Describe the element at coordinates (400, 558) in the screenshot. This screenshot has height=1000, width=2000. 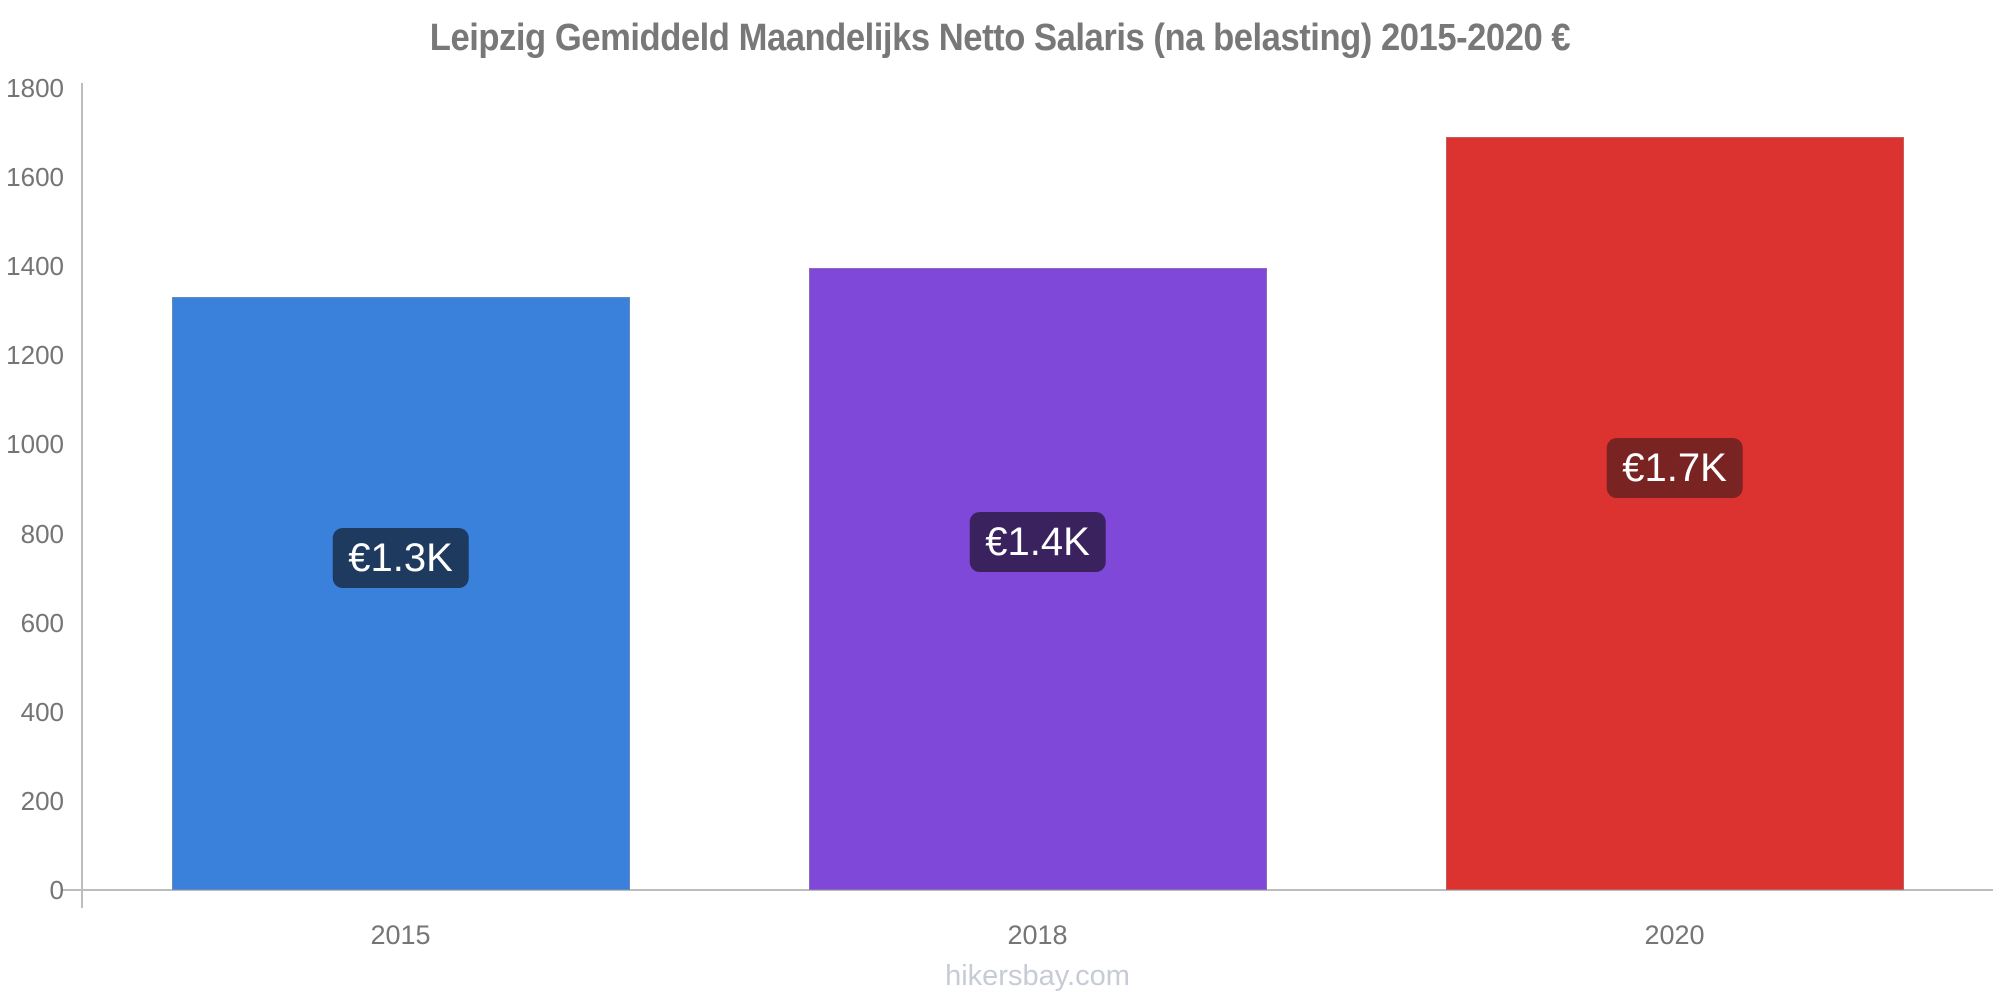
I see `bar-value-label-2015: €1.3K` at that location.